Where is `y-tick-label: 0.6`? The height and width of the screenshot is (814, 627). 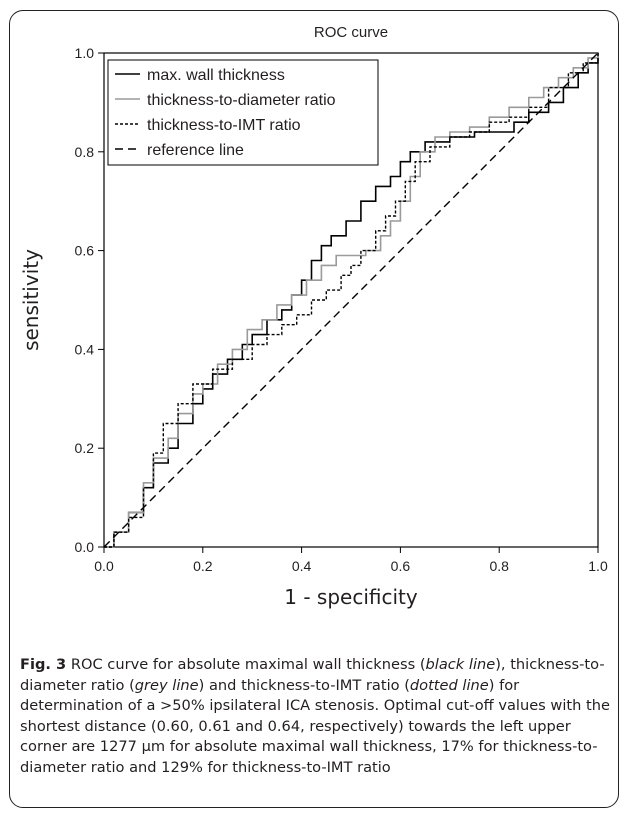
y-tick-label: 0.6 is located at coordinates (85, 251).